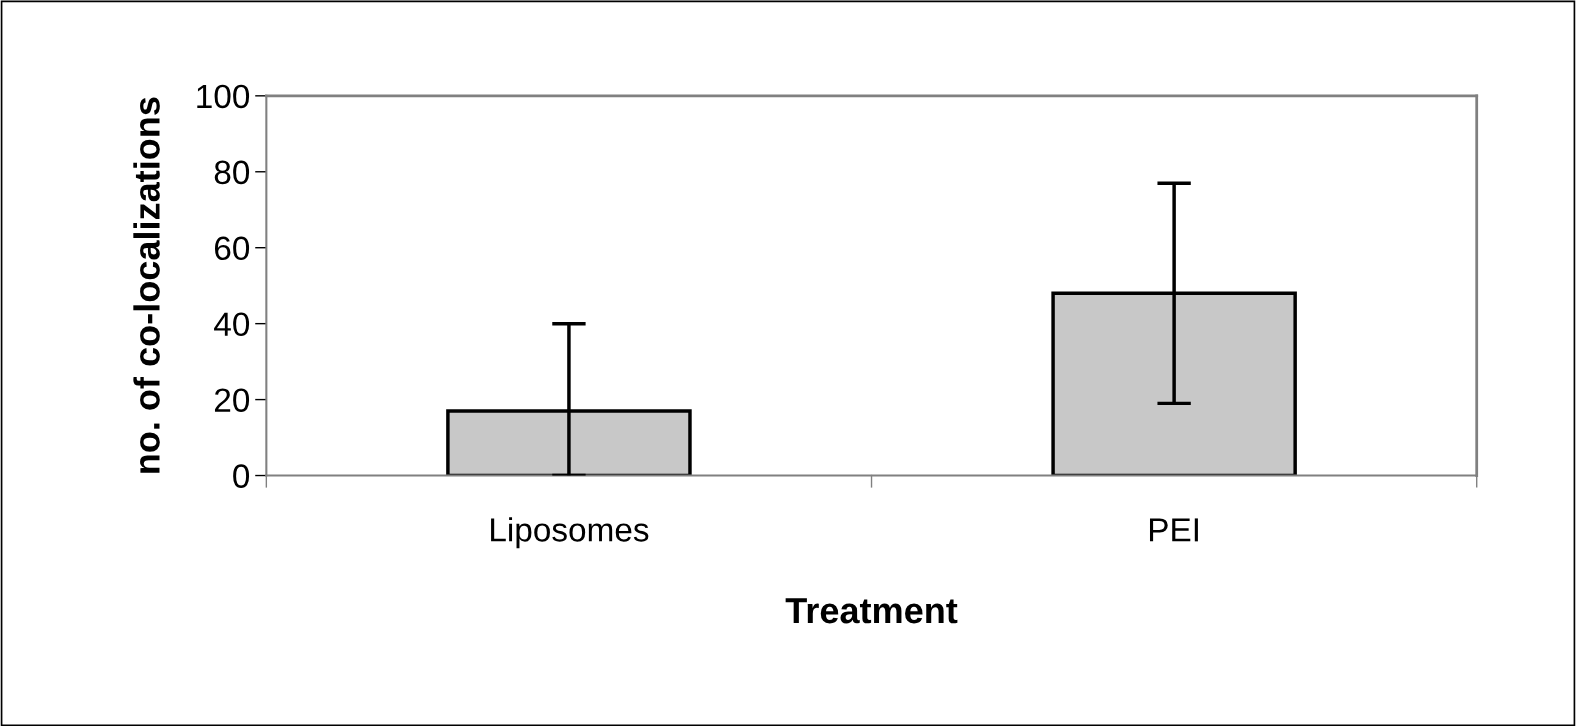 This screenshot has width=1576, height=726. I want to click on x-axis-title: Treatment, so click(871, 611).